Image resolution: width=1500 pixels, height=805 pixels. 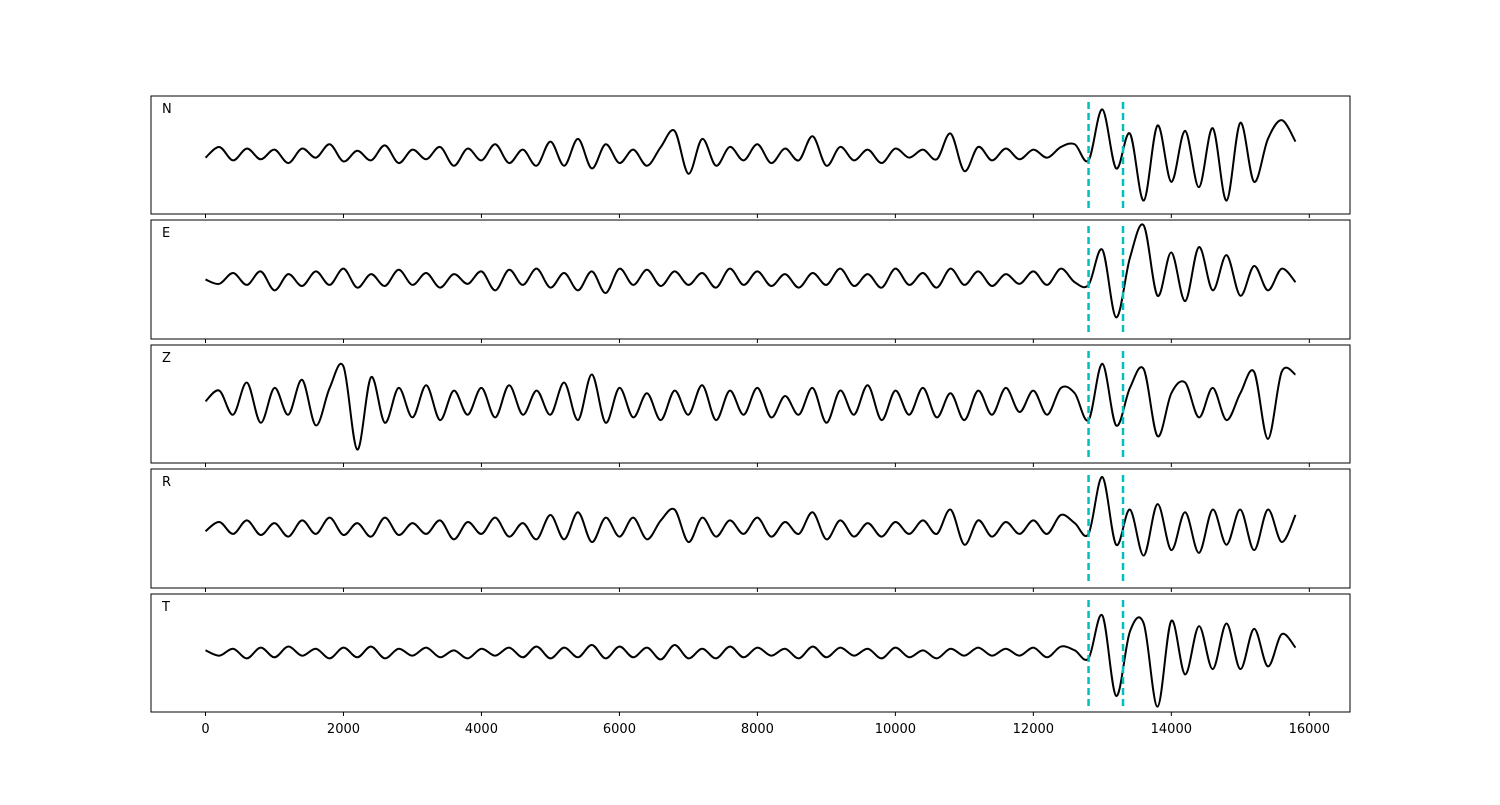 What do you see at coordinates (166, 358) in the screenshot?
I see `panel-label: Z` at bounding box center [166, 358].